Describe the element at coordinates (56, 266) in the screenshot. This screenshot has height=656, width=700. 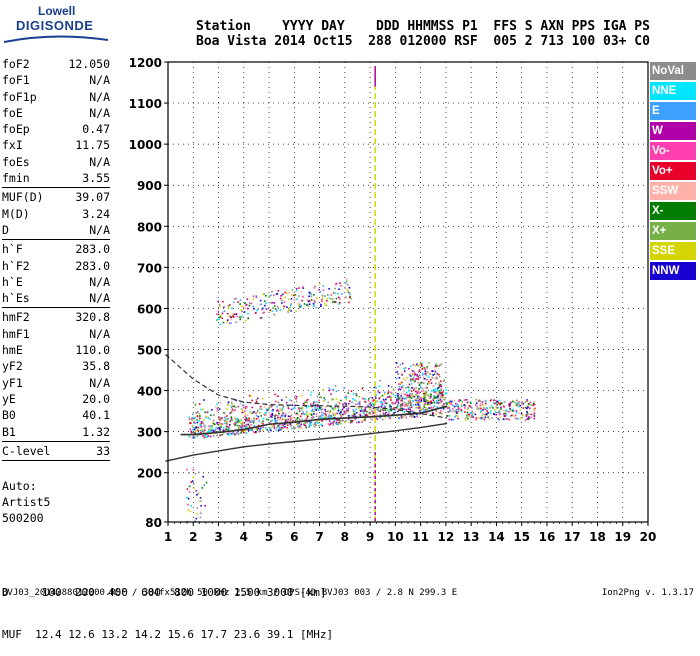
I see `param-row: h`F2 283.0` at that location.